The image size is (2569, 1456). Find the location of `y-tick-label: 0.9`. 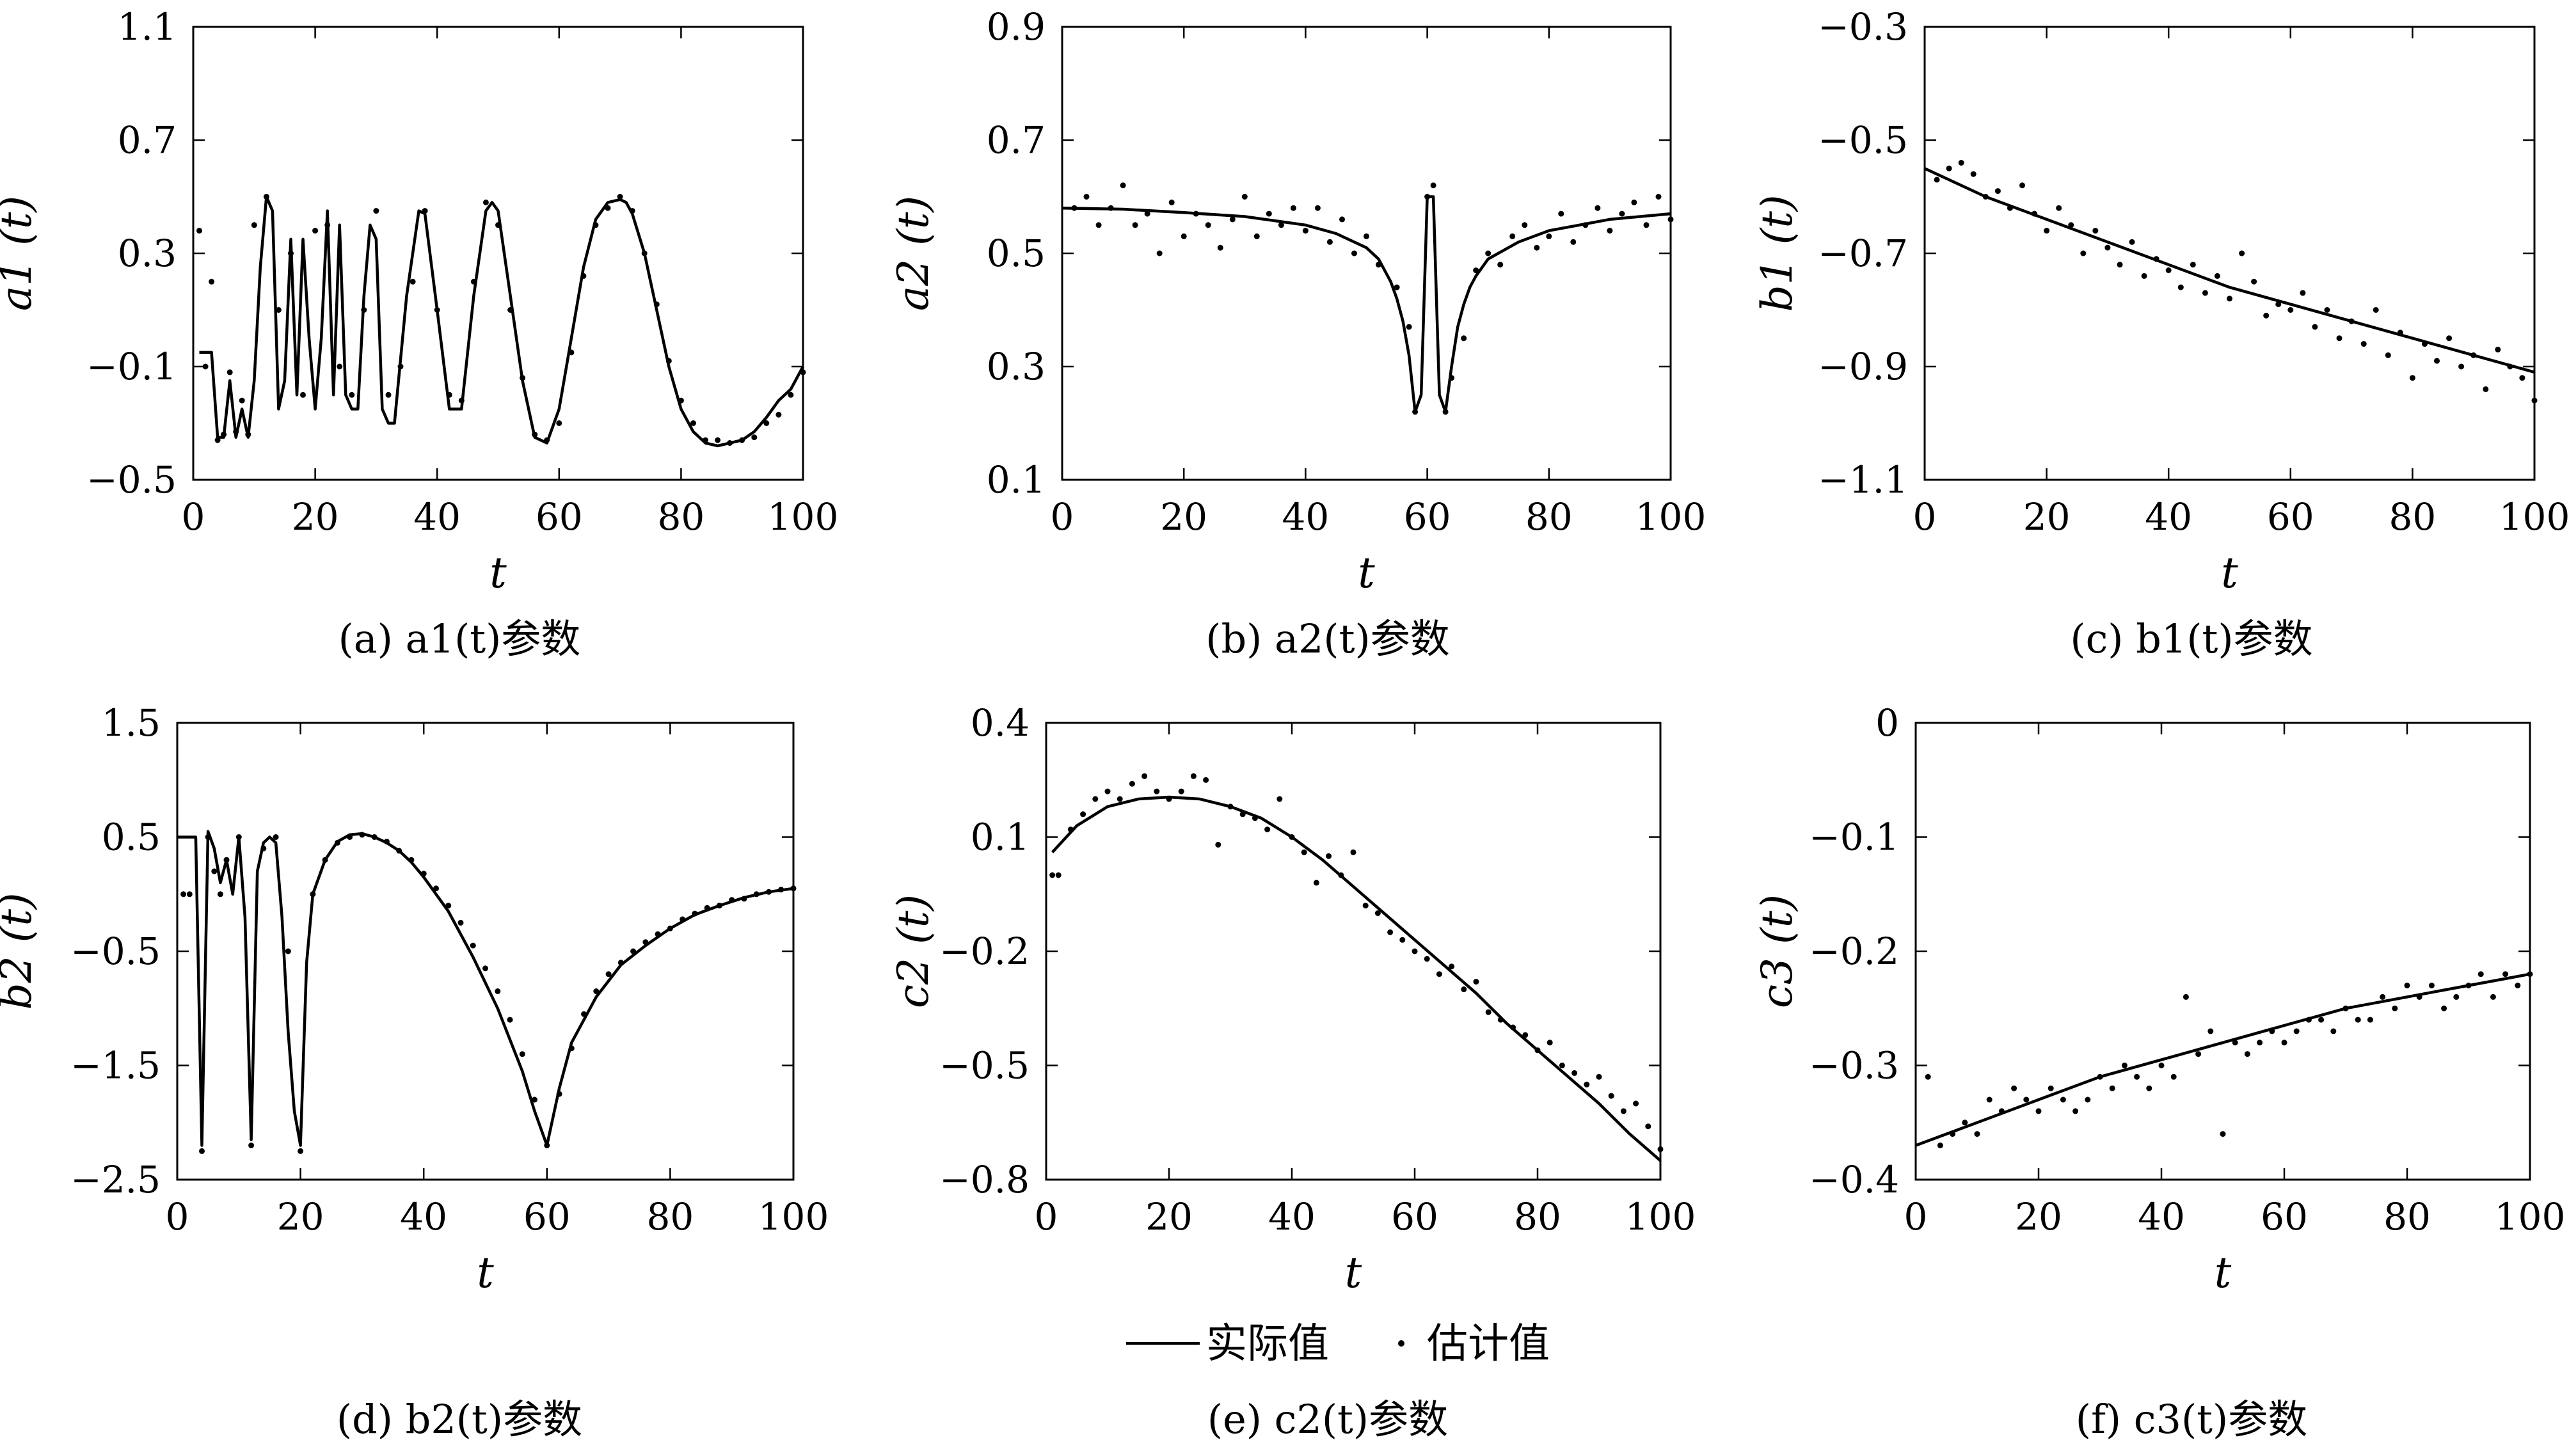

y-tick-label: 0.9 is located at coordinates (1016, 27).